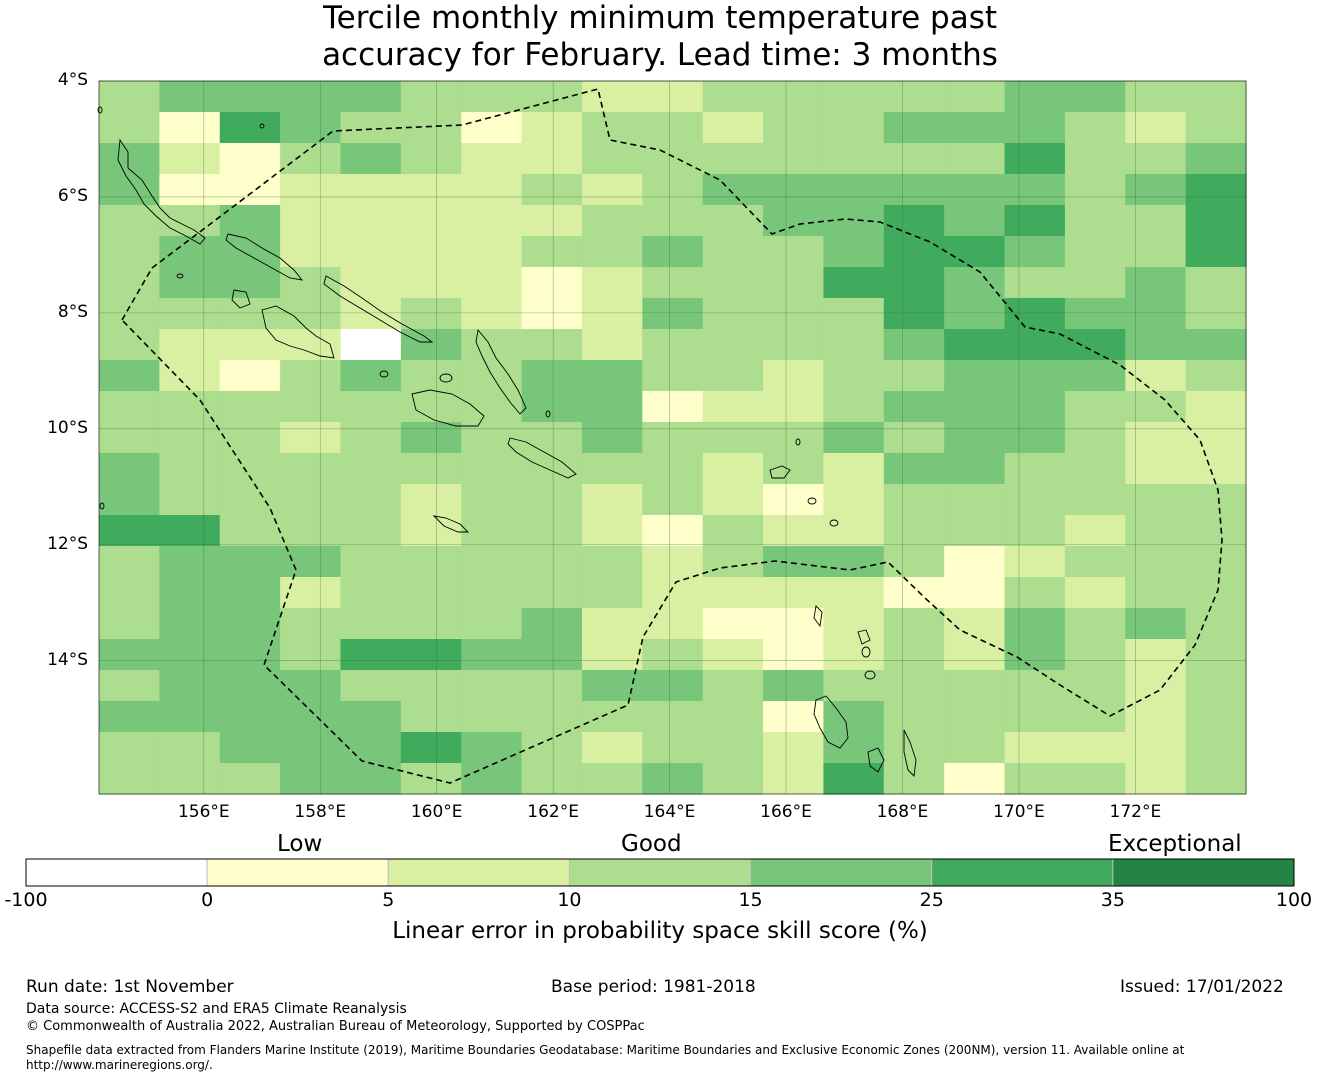  I want to click on coastline-pentecost, so click(910, 753).